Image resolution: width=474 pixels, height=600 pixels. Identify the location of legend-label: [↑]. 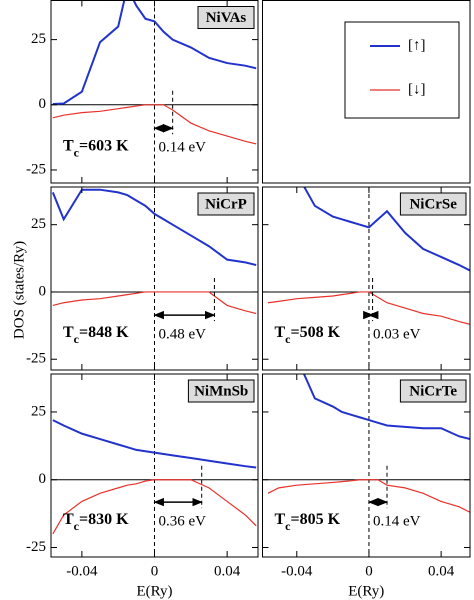
(417, 45).